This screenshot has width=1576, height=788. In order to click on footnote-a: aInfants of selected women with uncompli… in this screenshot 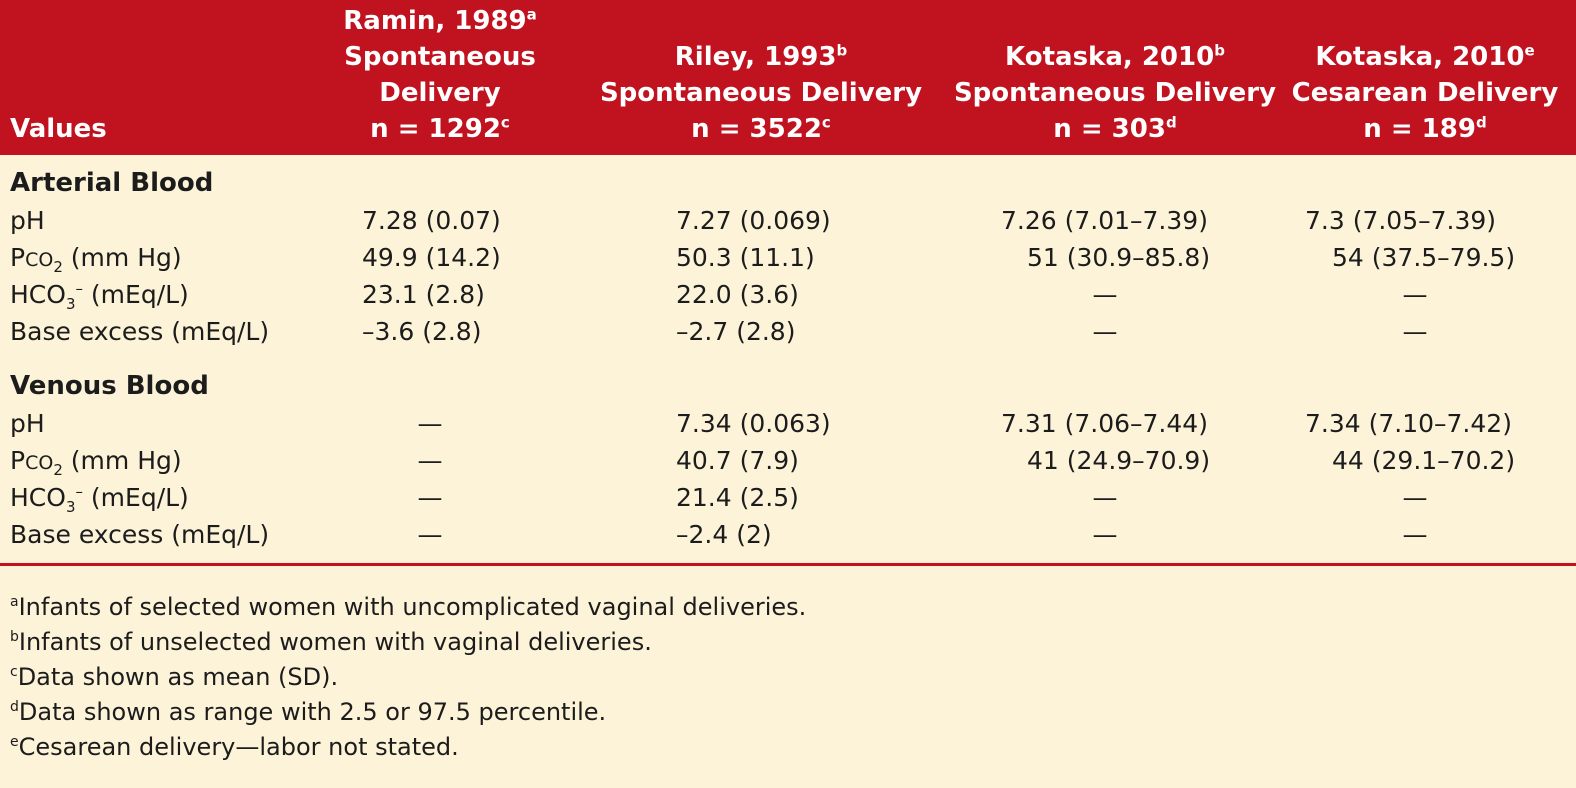, I will do `click(408, 607)`.